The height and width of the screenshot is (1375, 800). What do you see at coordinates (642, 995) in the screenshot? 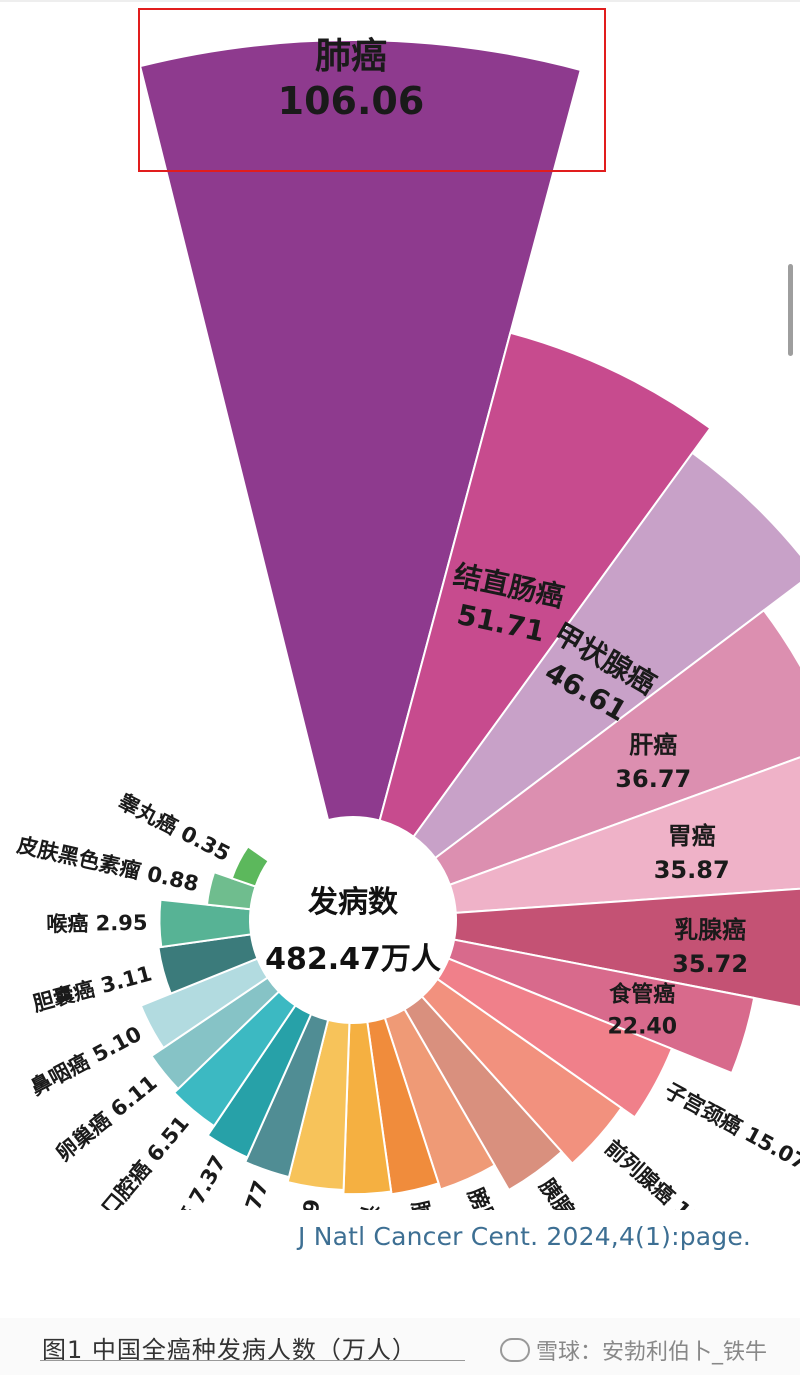
I see `slice-label: 食管癌` at bounding box center [642, 995].